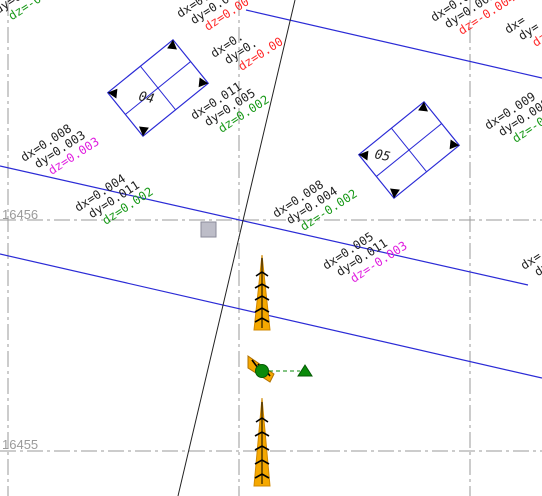 This screenshot has height=496, width=542. What do you see at coordinates (280, 369) in the screenshot?
I see `station-point` at bounding box center [280, 369].